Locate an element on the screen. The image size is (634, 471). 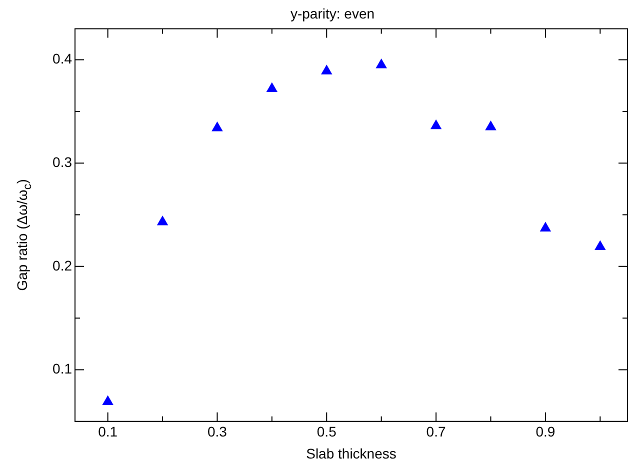
y-tick-label: 0.4 is located at coordinates (62, 58).